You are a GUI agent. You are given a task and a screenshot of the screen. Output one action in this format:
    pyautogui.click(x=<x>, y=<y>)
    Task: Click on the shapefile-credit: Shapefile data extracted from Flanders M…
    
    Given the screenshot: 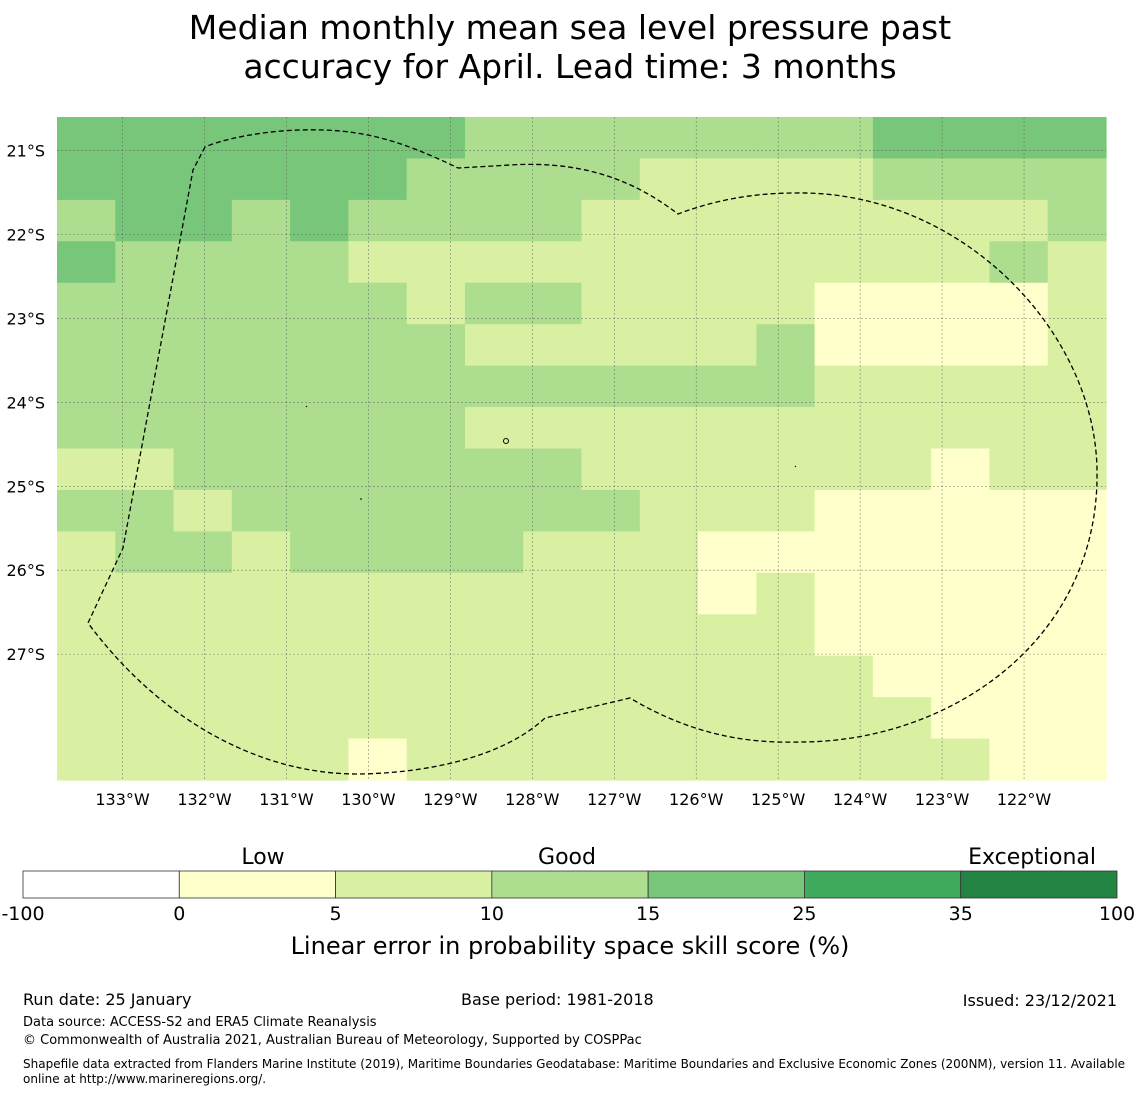 What is the action you would take?
    pyautogui.click(x=578, y=1072)
    